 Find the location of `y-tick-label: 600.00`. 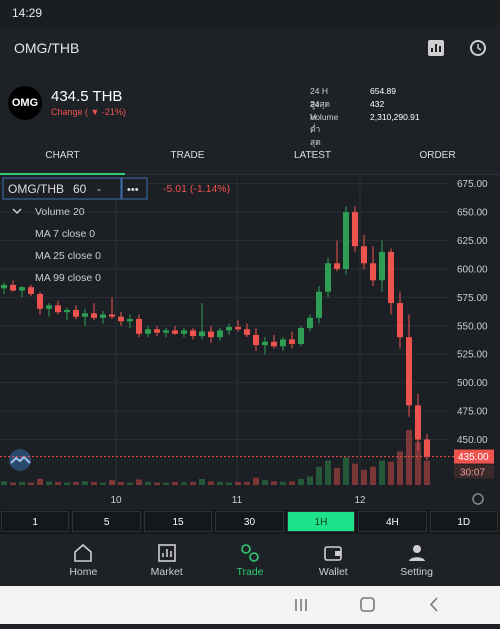

y-tick-label: 600.00 is located at coordinates (472, 269).